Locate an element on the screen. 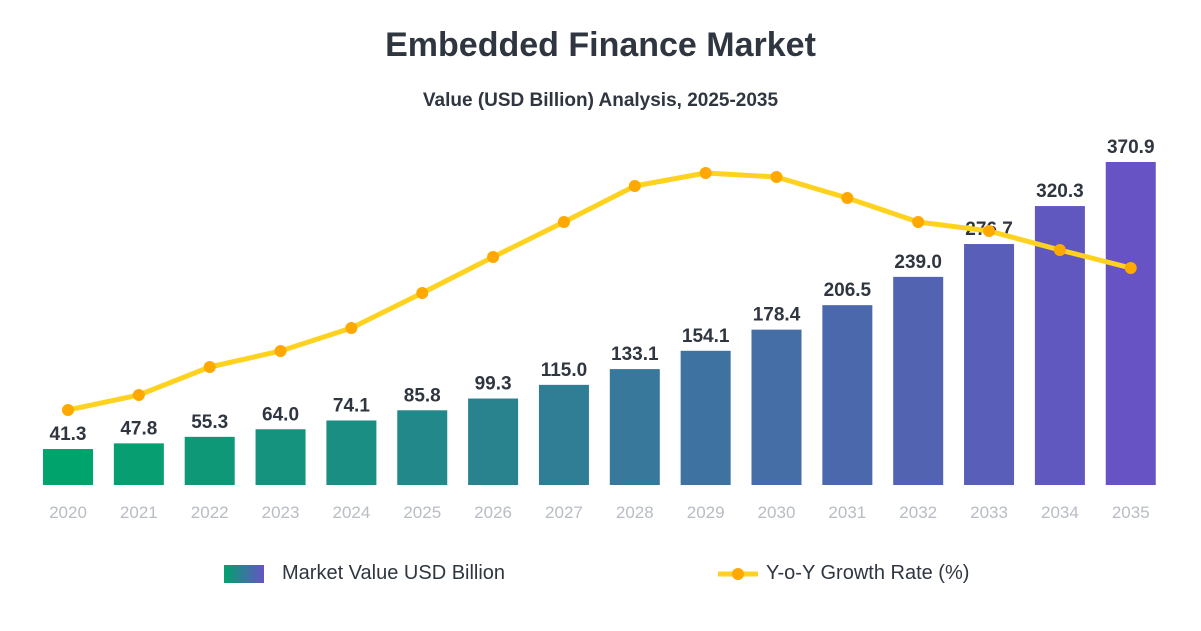  x-tick-2032: 2032 is located at coordinates (918, 512).